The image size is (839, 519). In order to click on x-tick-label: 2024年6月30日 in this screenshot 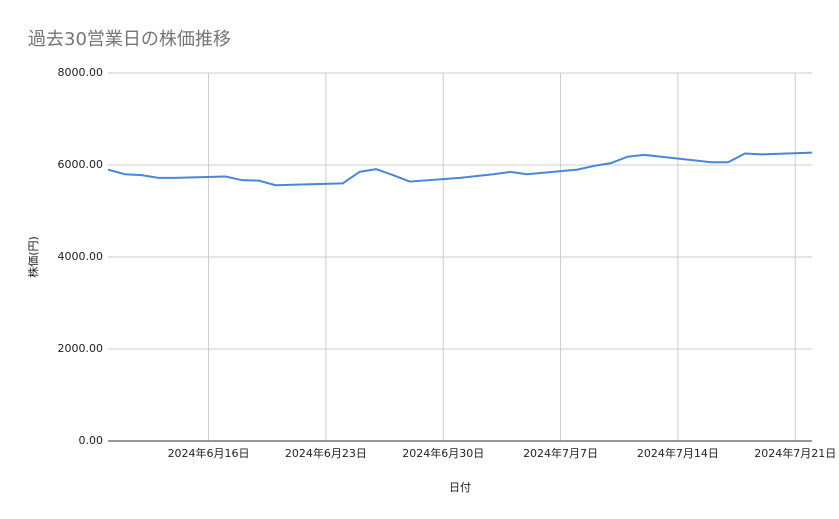, I will do `click(443, 453)`.